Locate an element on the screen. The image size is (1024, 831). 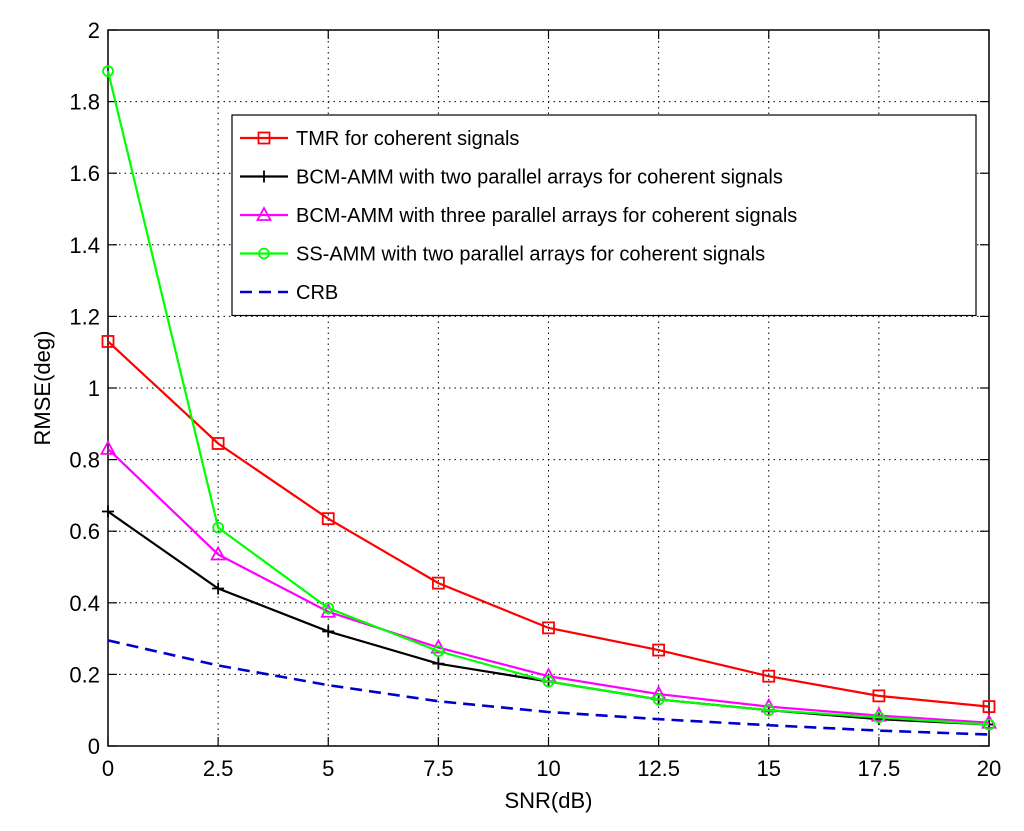
series-line is located at coordinates (548, 687).